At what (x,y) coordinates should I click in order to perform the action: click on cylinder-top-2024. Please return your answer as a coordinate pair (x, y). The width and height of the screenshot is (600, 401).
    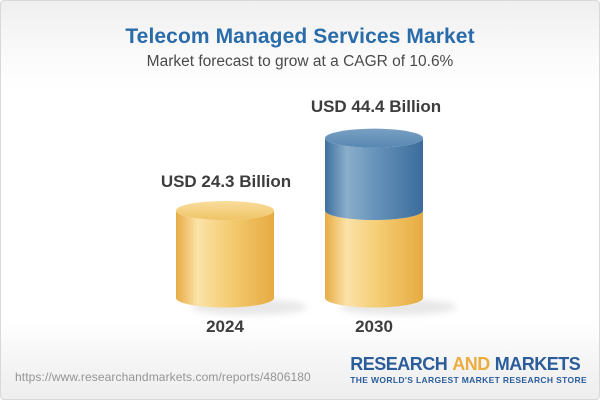
    Looking at the image, I should click on (225, 211).